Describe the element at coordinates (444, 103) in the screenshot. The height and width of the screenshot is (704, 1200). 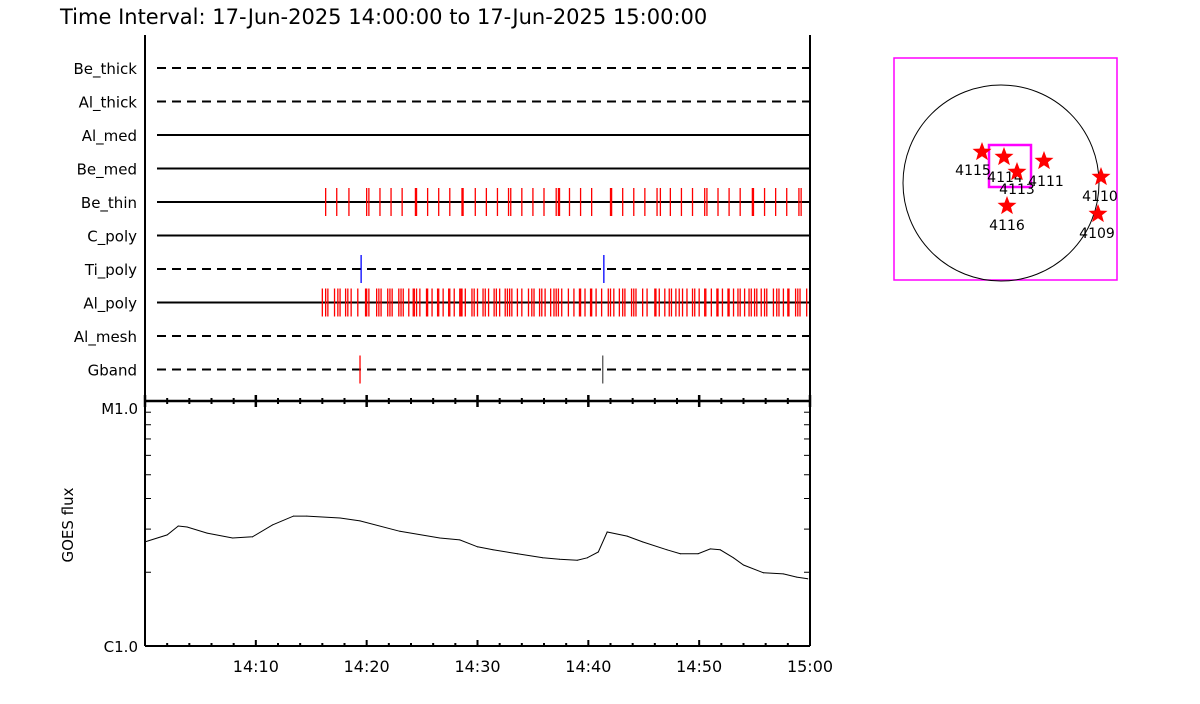
I see `filter-row-al_thick: Al_thick` at that location.